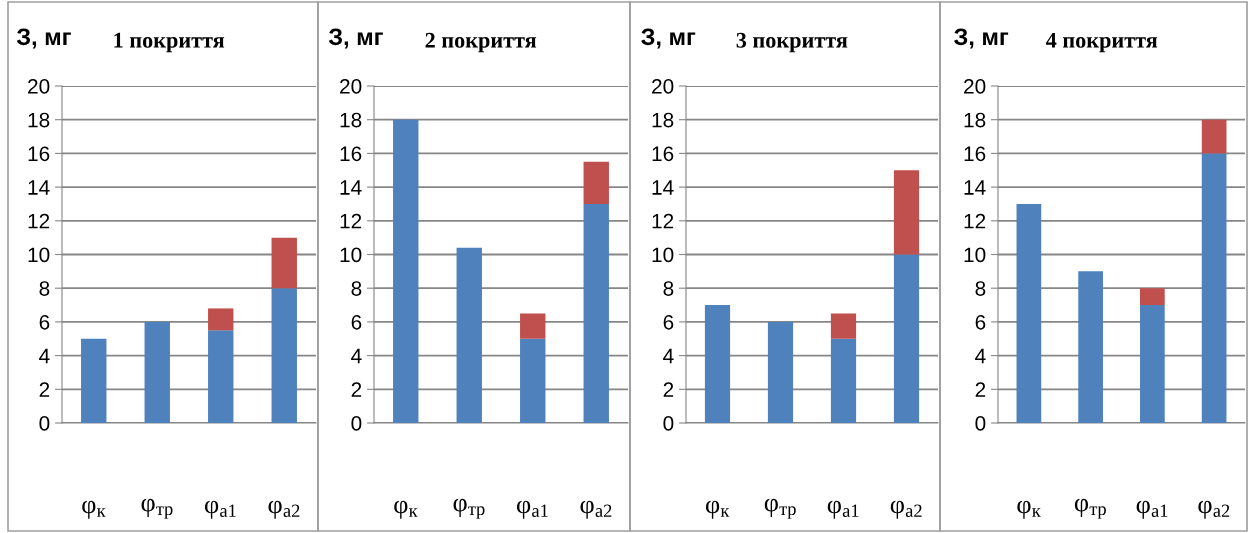 The image size is (1248, 533). Describe the element at coordinates (169, 42) in the screenshot. I see `chart-title: 1 покриття` at that location.